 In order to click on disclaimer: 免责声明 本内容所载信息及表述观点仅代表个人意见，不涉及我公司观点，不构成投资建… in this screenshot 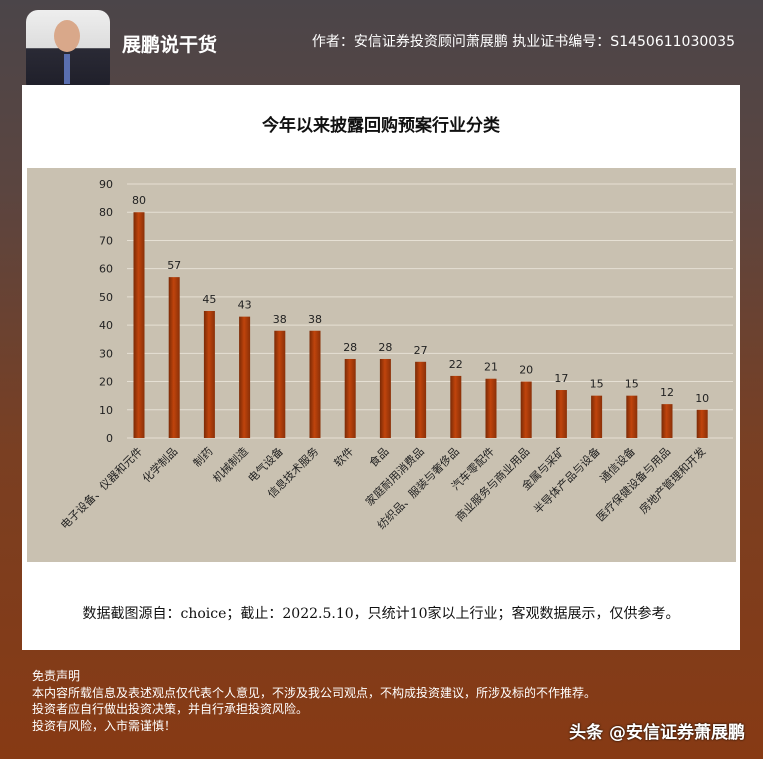, I will do `click(314, 701)`.